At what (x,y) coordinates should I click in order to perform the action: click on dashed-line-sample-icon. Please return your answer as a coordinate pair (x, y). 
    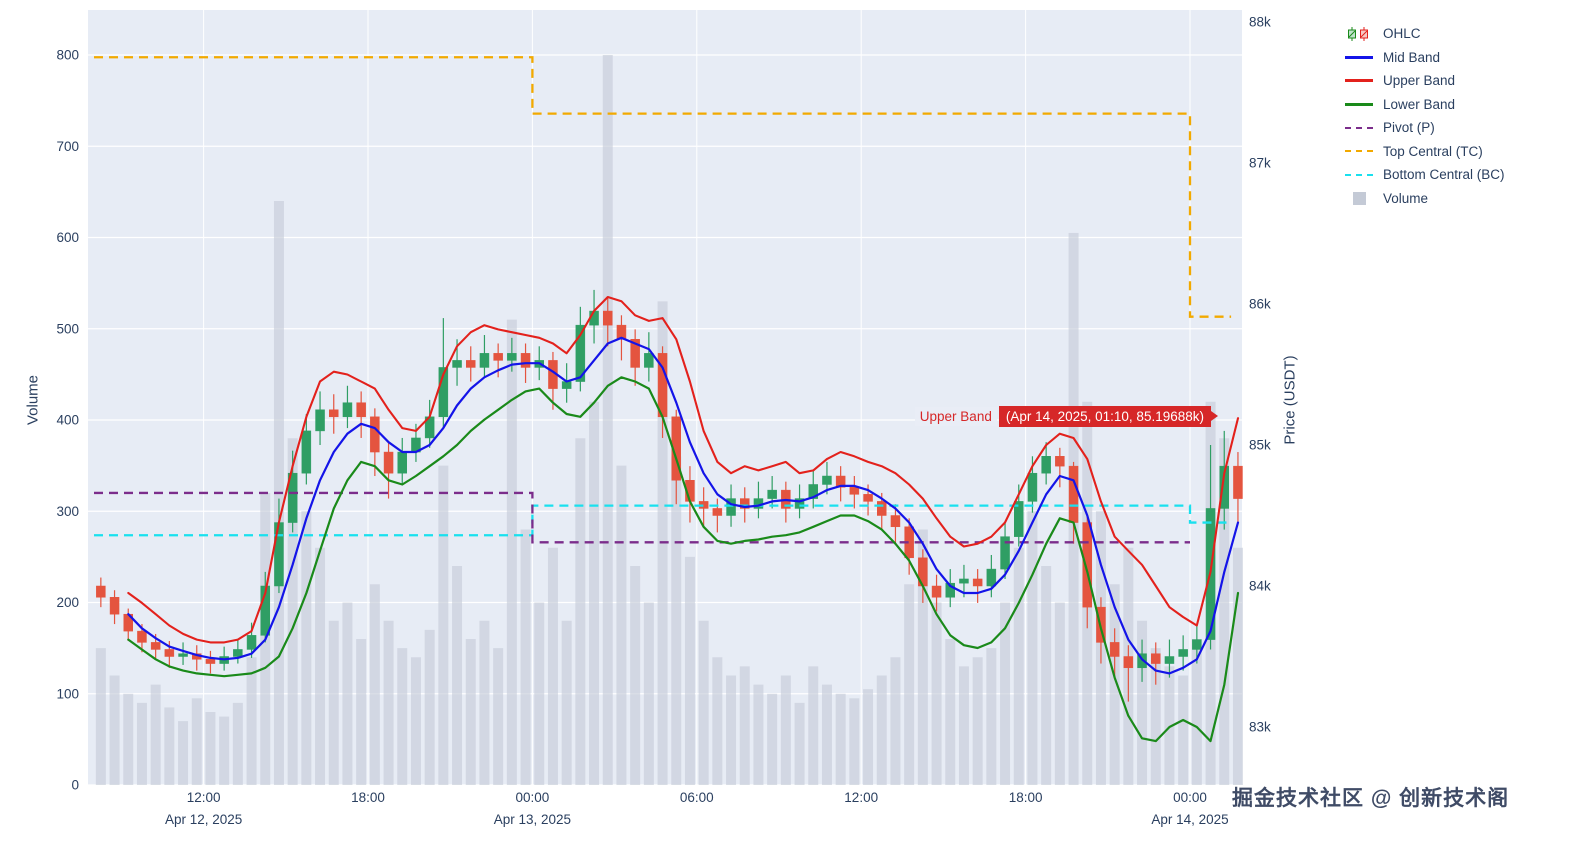
    Looking at the image, I should click on (1359, 127).